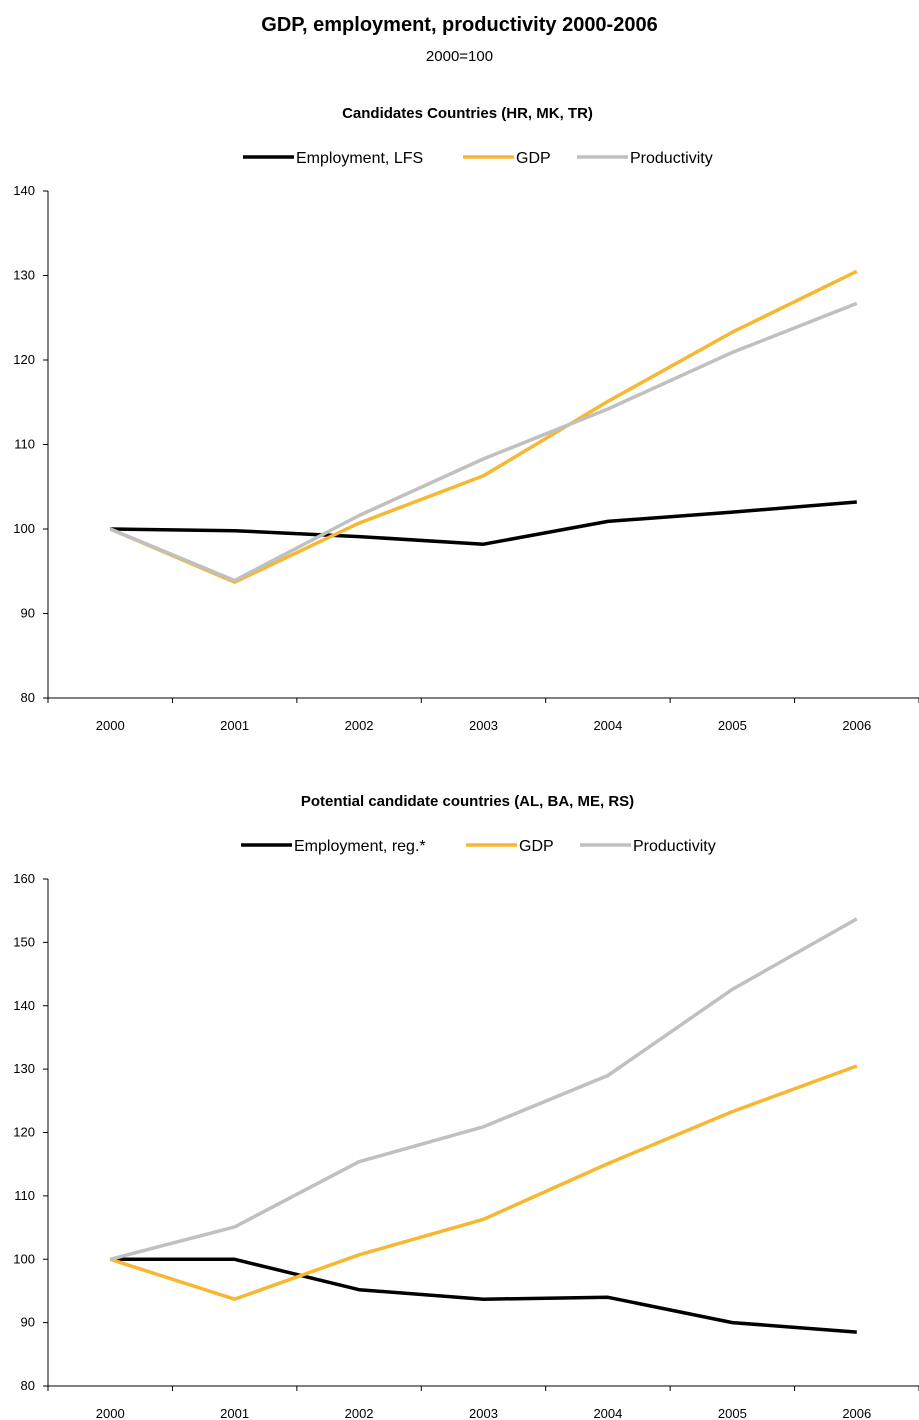  I want to click on legend-item: Employment, reg.*, so click(333, 846).